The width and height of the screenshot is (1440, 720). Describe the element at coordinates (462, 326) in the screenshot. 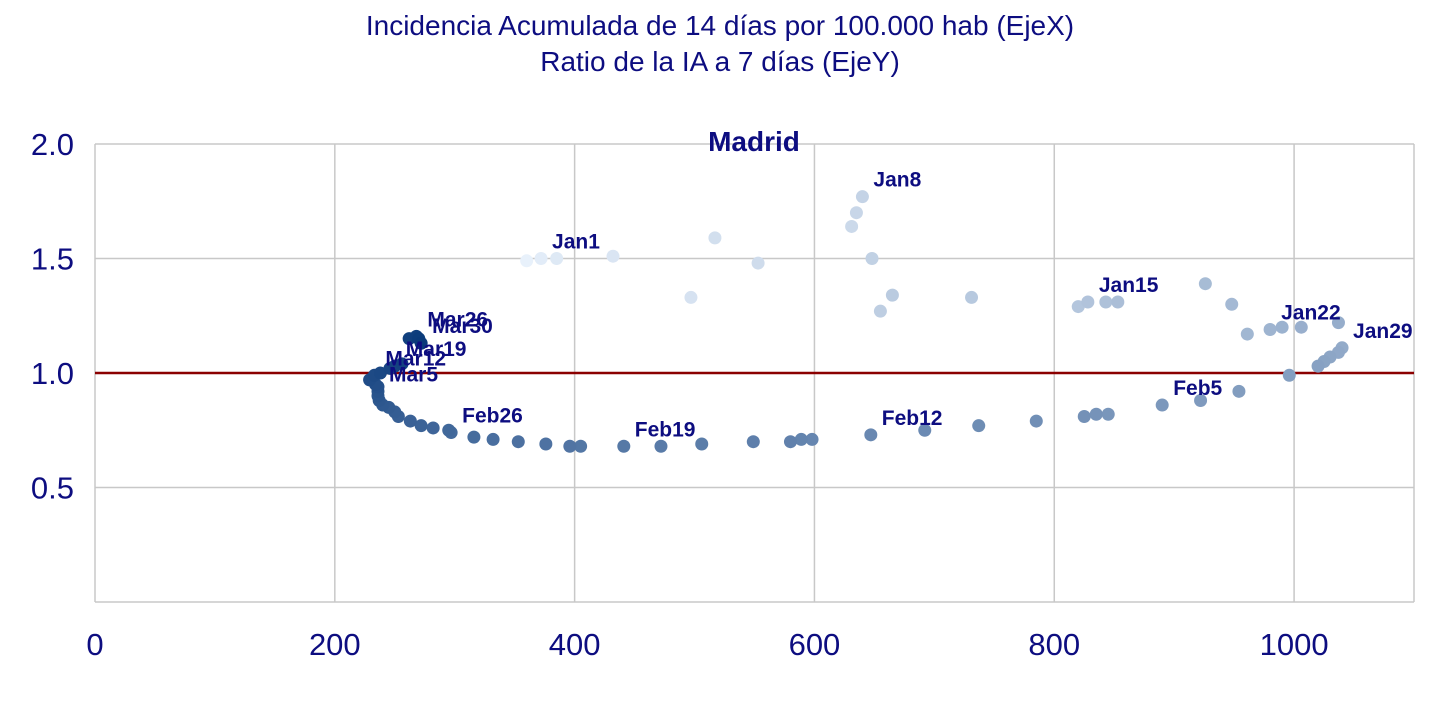

I see `point-label: Mar30` at that location.